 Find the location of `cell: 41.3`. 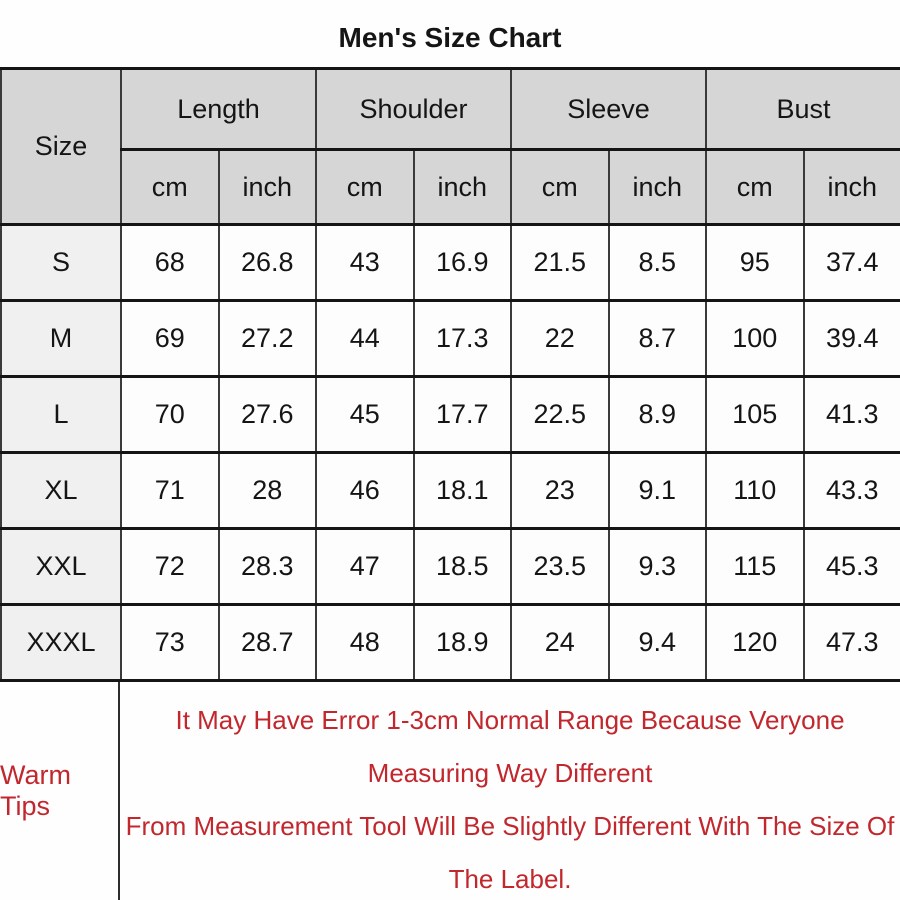

cell: 41.3 is located at coordinates (851, 414).